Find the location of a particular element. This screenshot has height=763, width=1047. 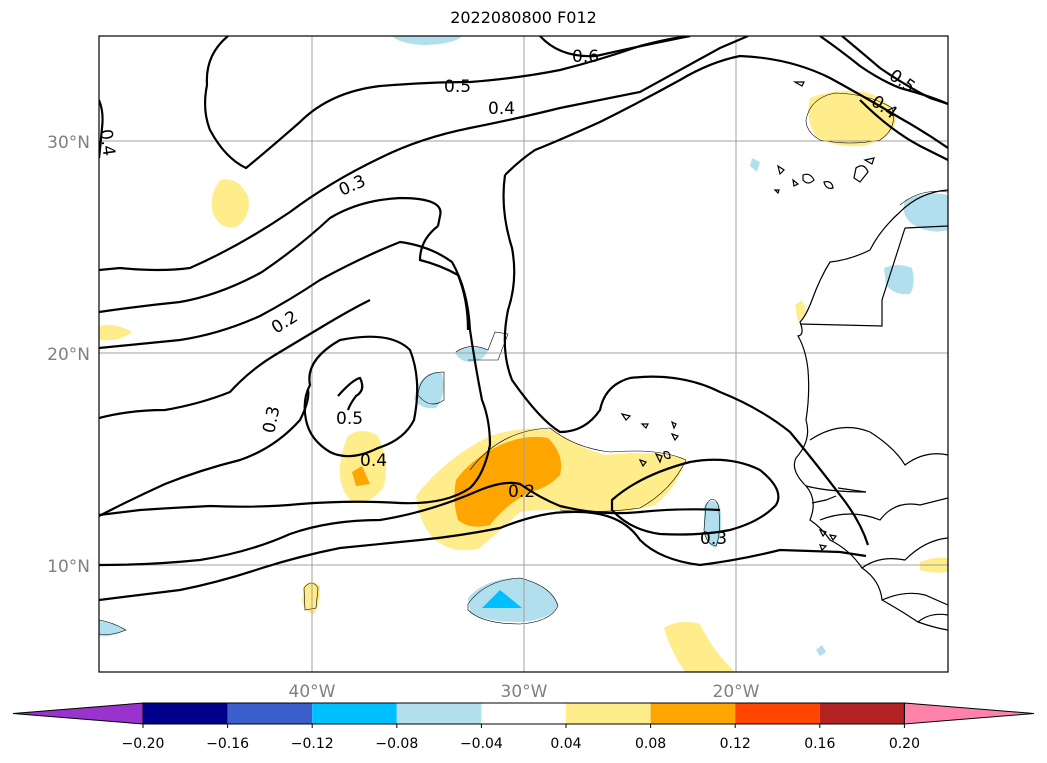

map-title: 2022080800 F012 is located at coordinates (523, 17).